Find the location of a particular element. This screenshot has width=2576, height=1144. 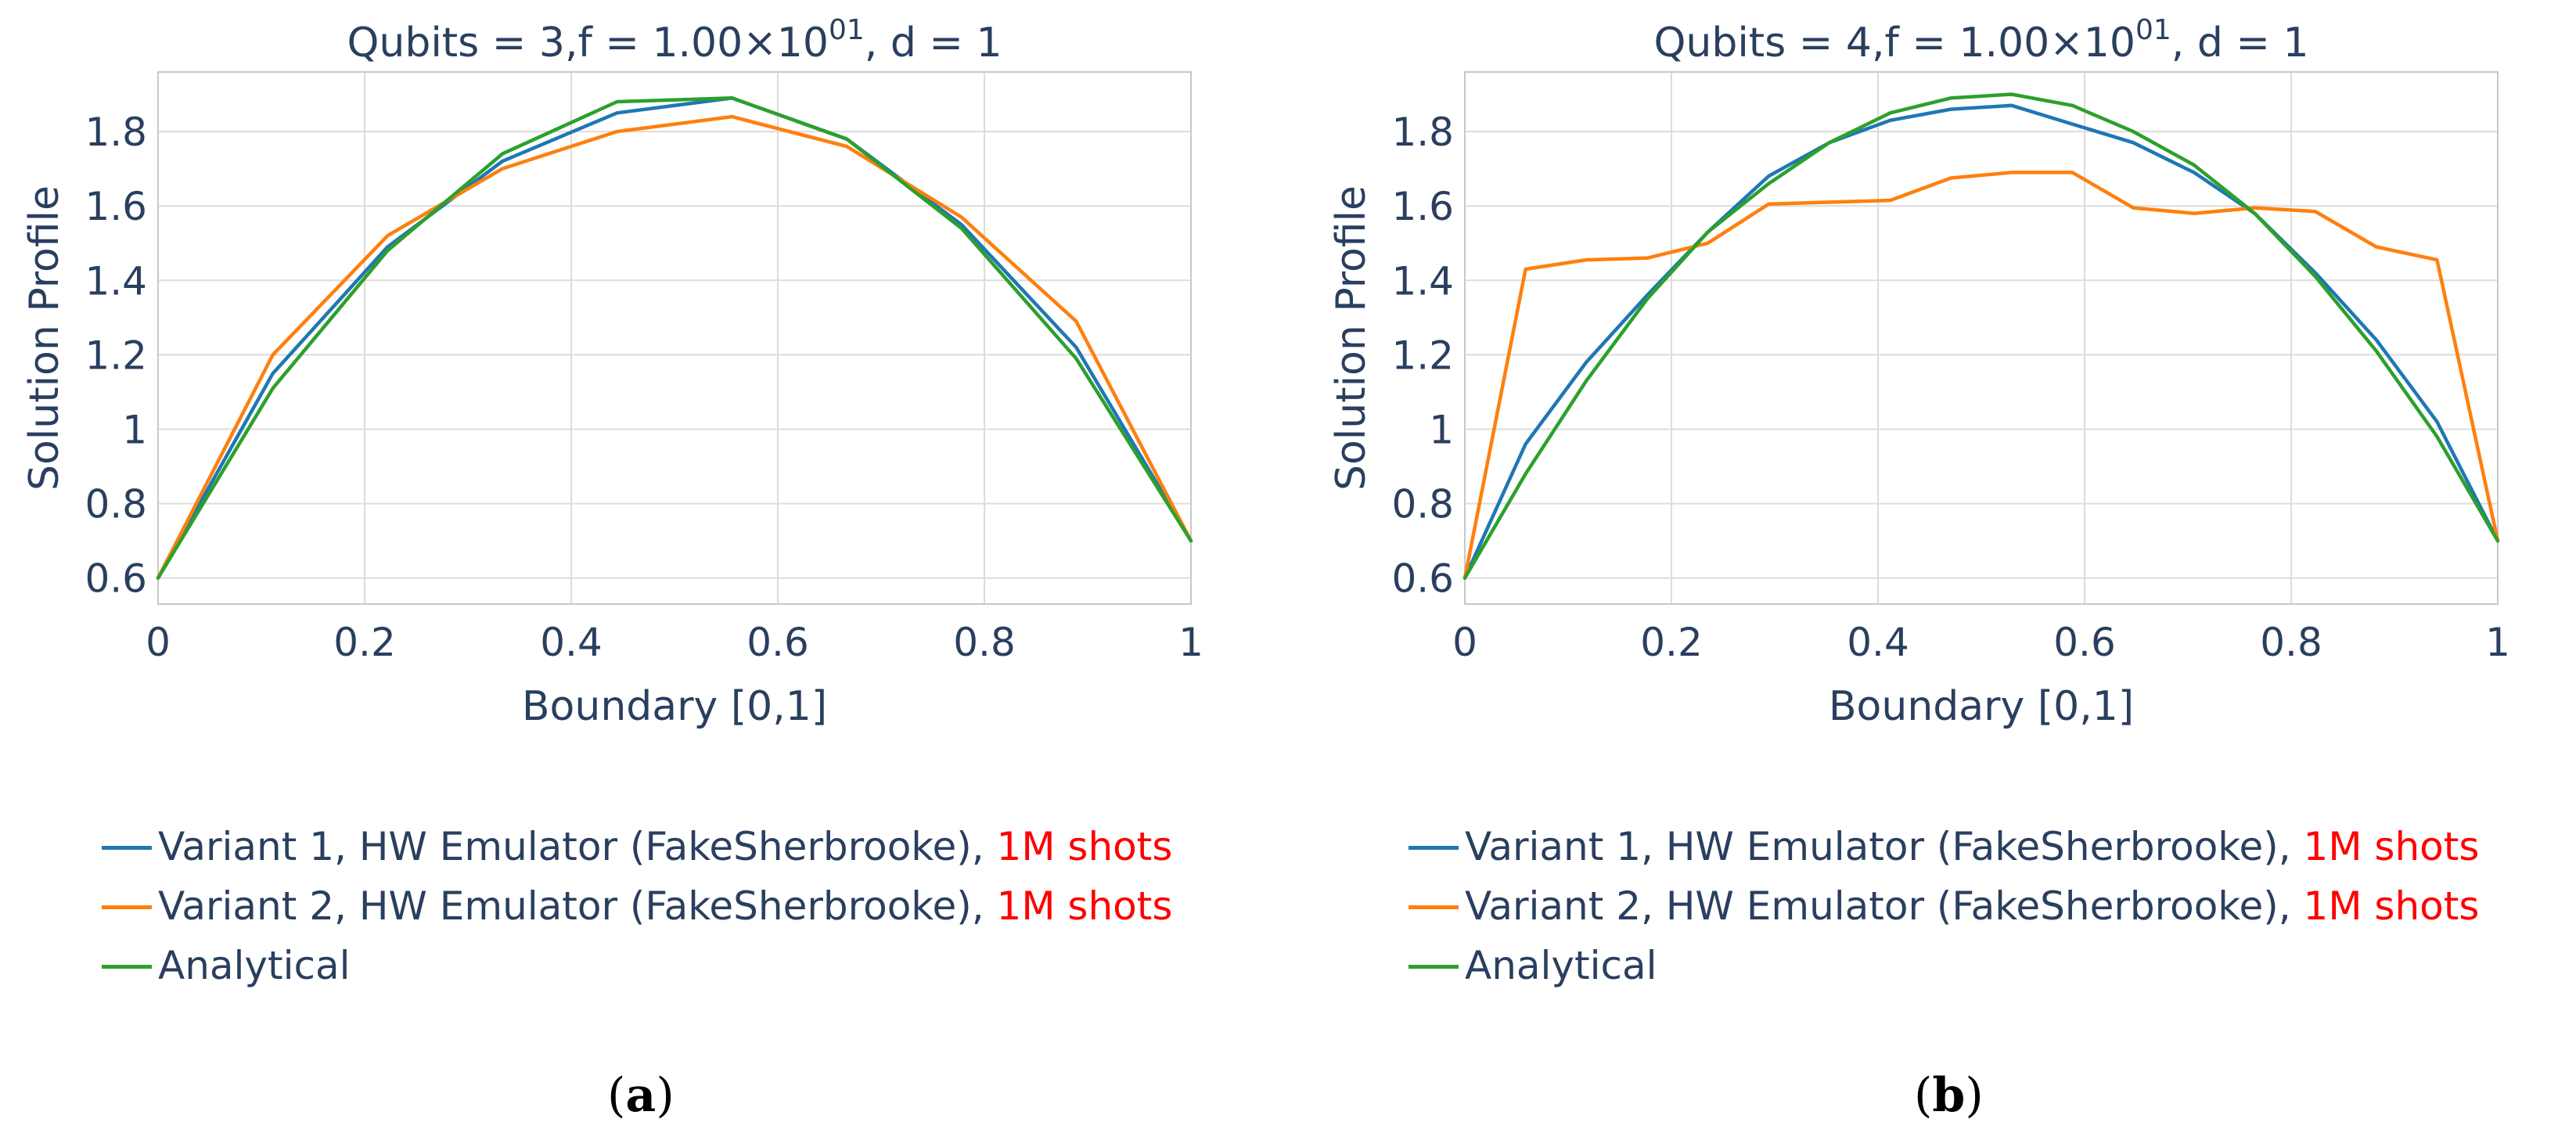

chart-title-main: Qubits = 3,f = 1.00×10 is located at coordinates (588, 43).